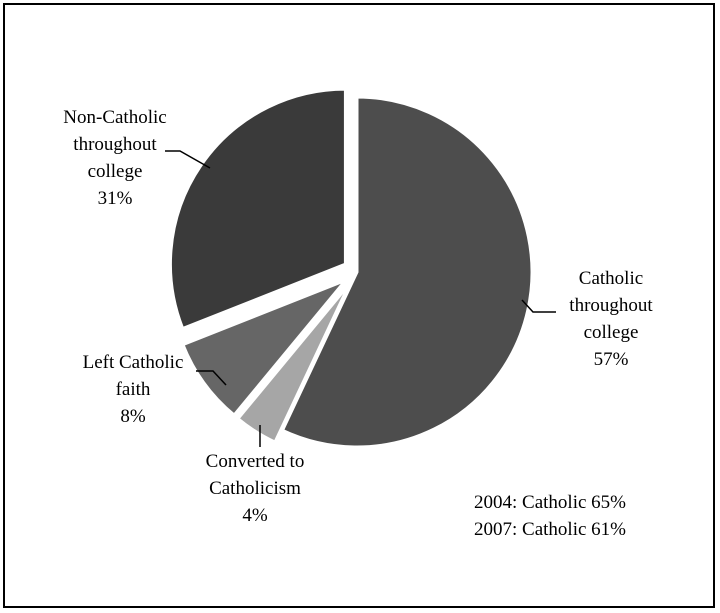  I want to click on slice-label-2: Left Catholic faith 8%, so click(133, 389).